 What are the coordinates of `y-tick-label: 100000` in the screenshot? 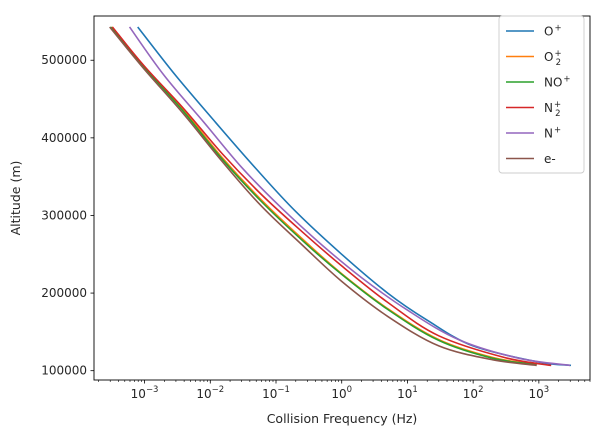 It's located at (64, 371).